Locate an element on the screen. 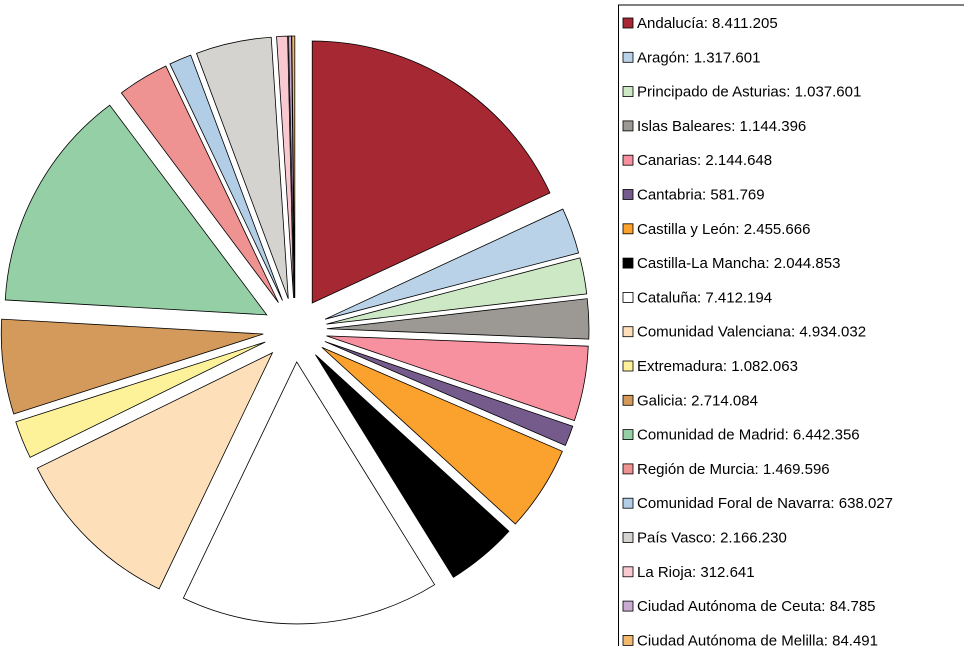 Image resolution: width=964 pixels, height=646 pixels. legend-label: Ciudad Autónoma de Melilla: 84.491 is located at coordinates (757, 639).